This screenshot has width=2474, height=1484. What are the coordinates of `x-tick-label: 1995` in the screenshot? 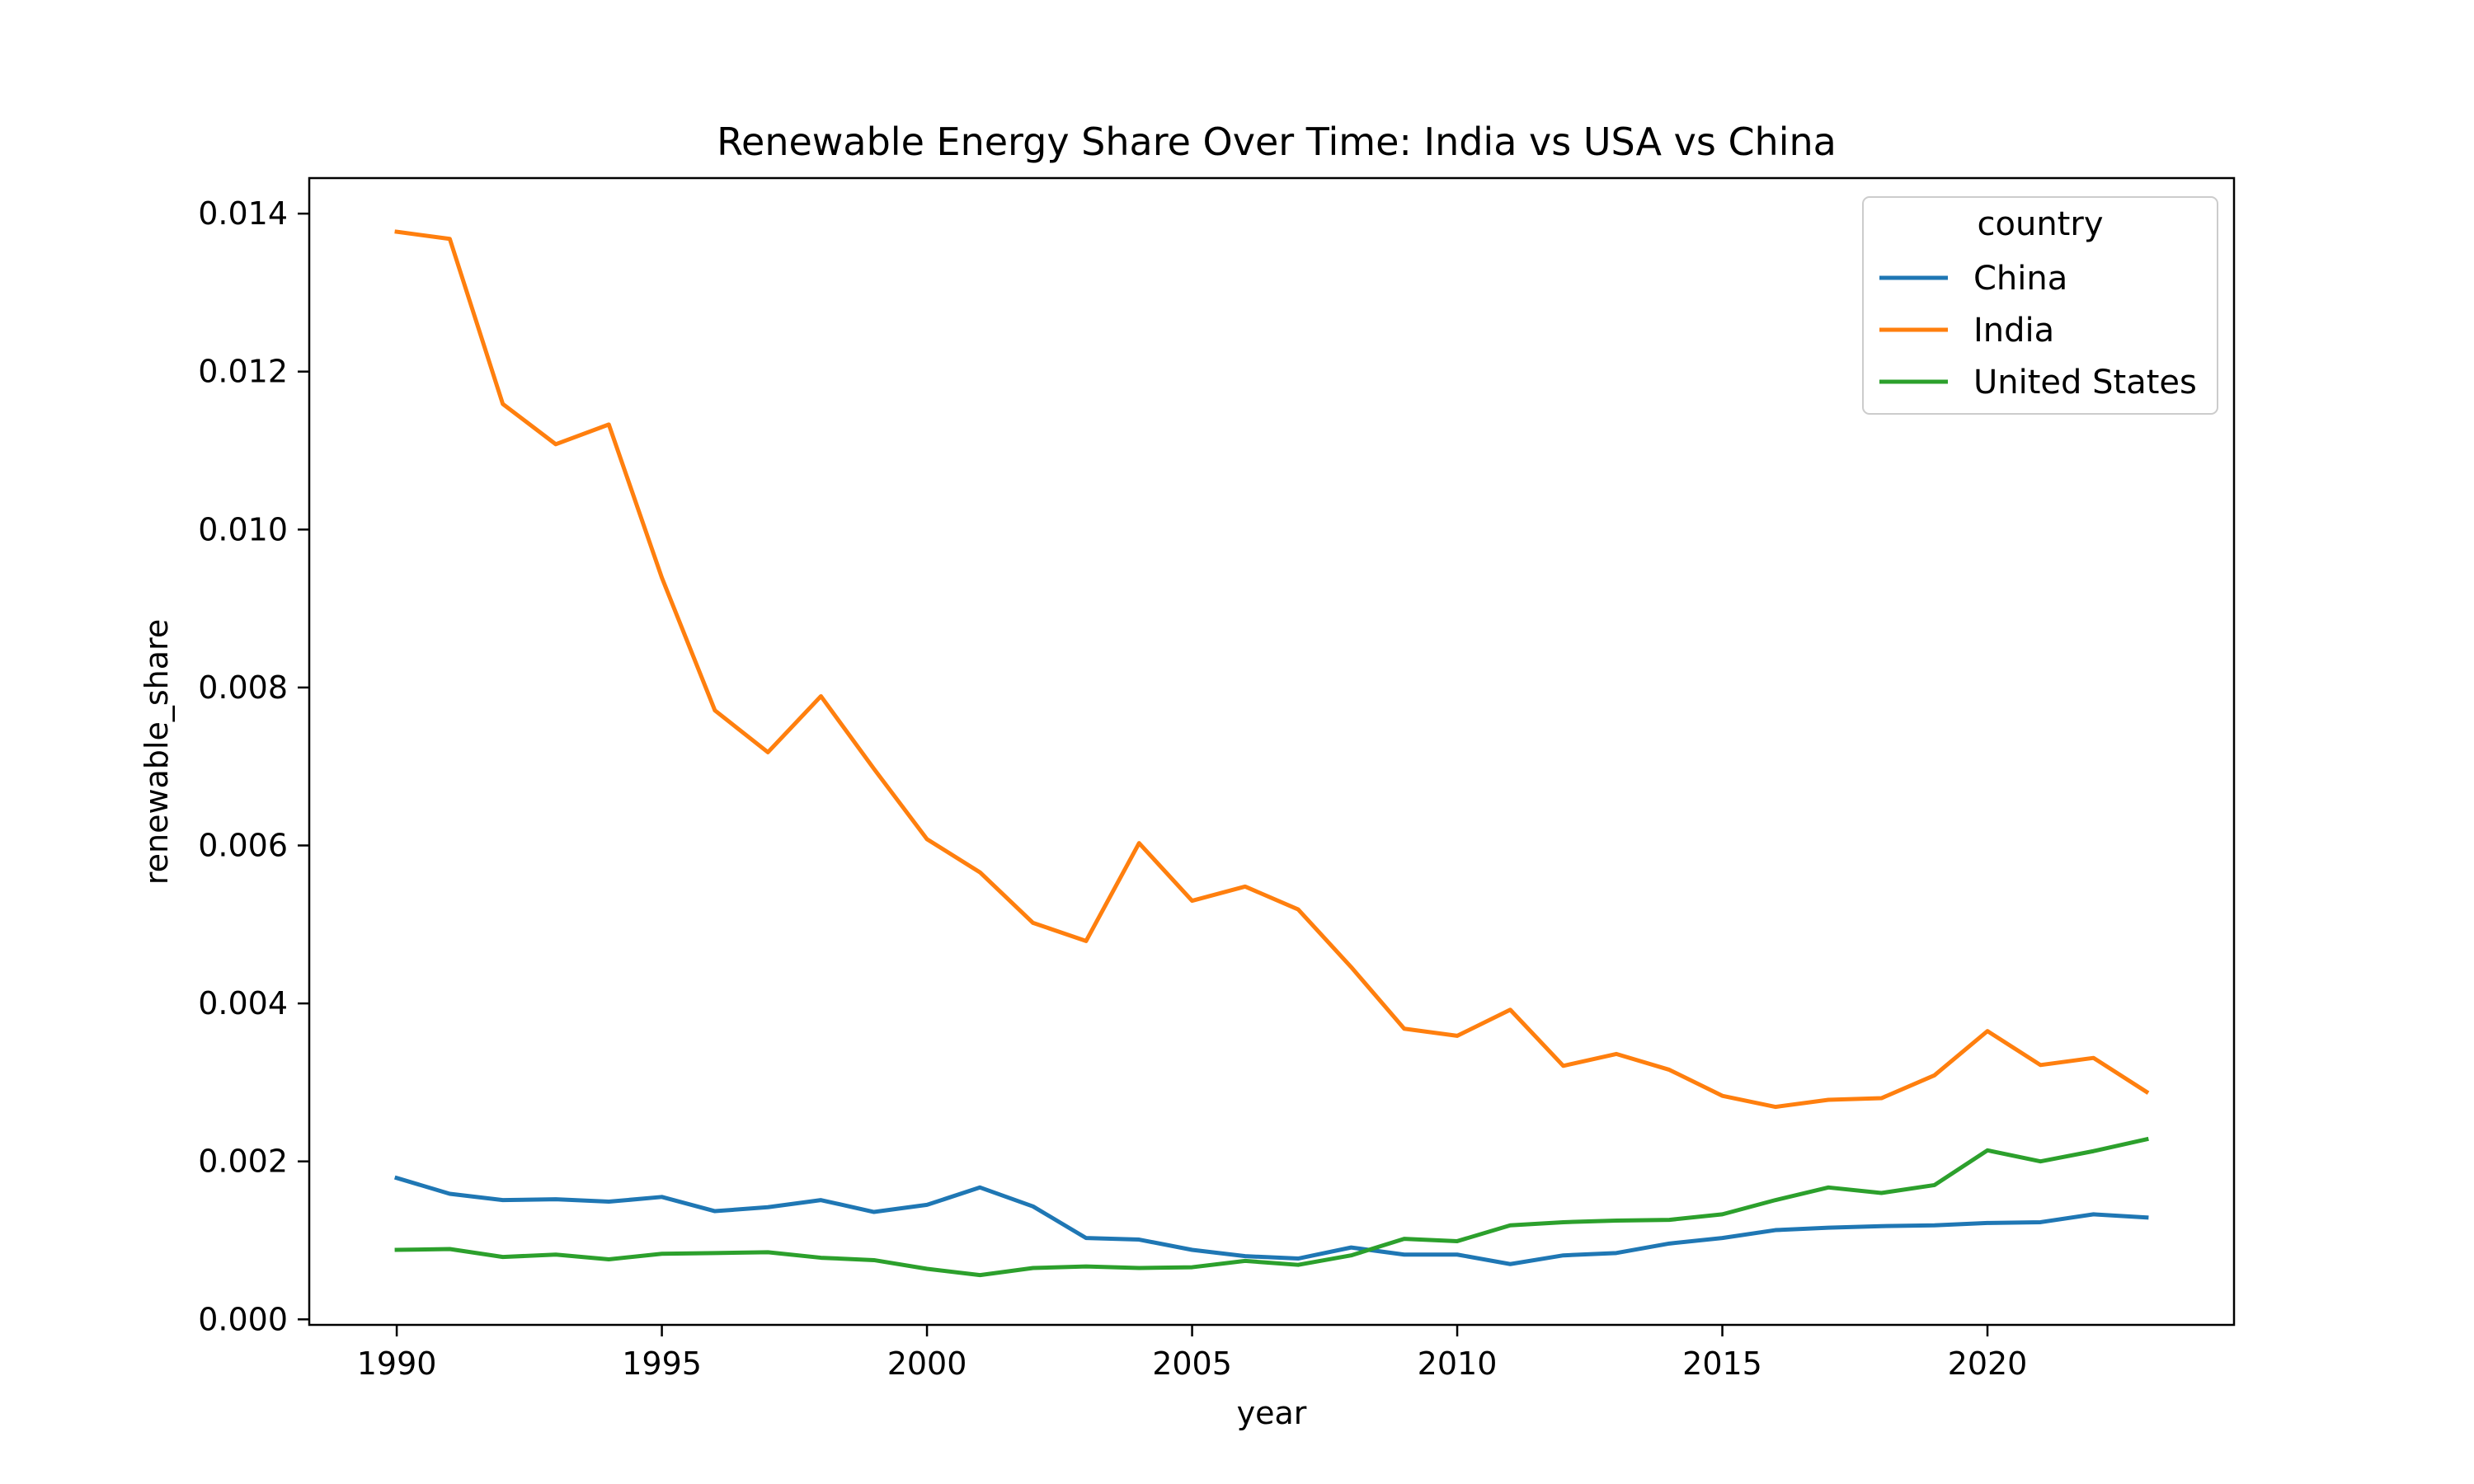 It's located at (662, 1363).